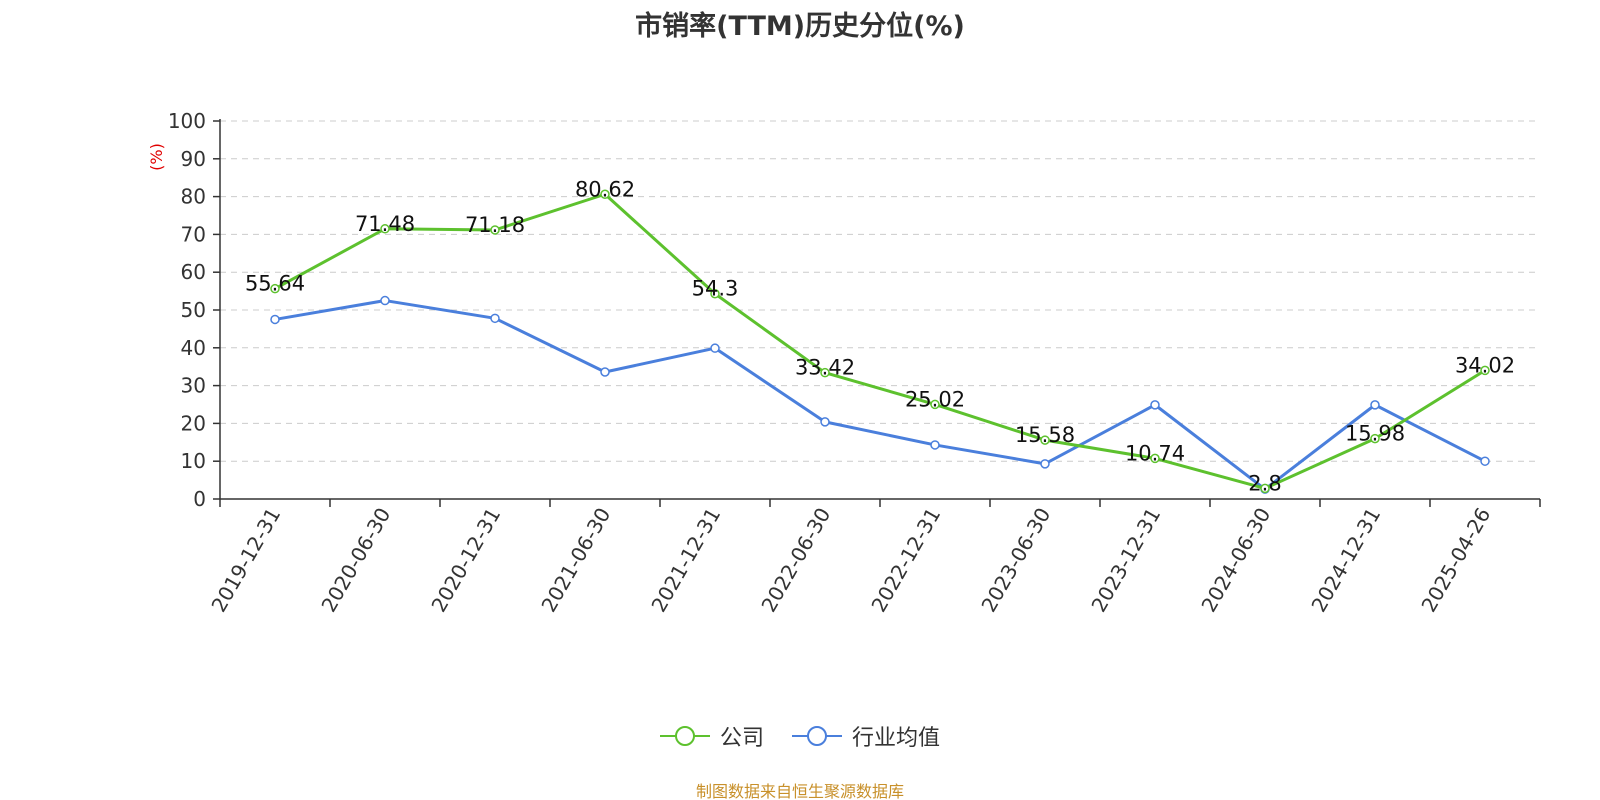 This screenshot has width=1600, height=800. What do you see at coordinates (355, 560) in the screenshot?
I see `xtick-label-2020-06-30: 2020-06-30` at bounding box center [355, 560].